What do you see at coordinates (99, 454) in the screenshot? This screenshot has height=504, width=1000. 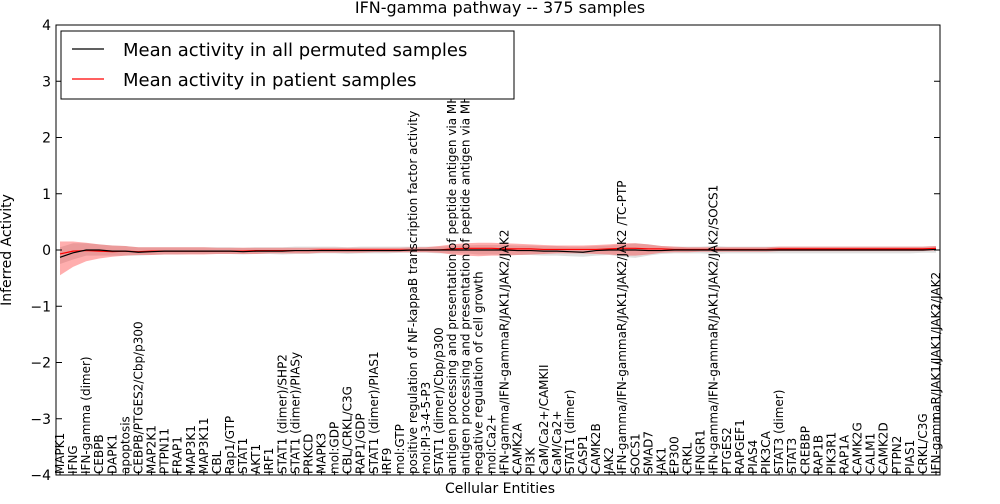 I see `x-tick-label: CEBPB` at bounding box center [99, 454].